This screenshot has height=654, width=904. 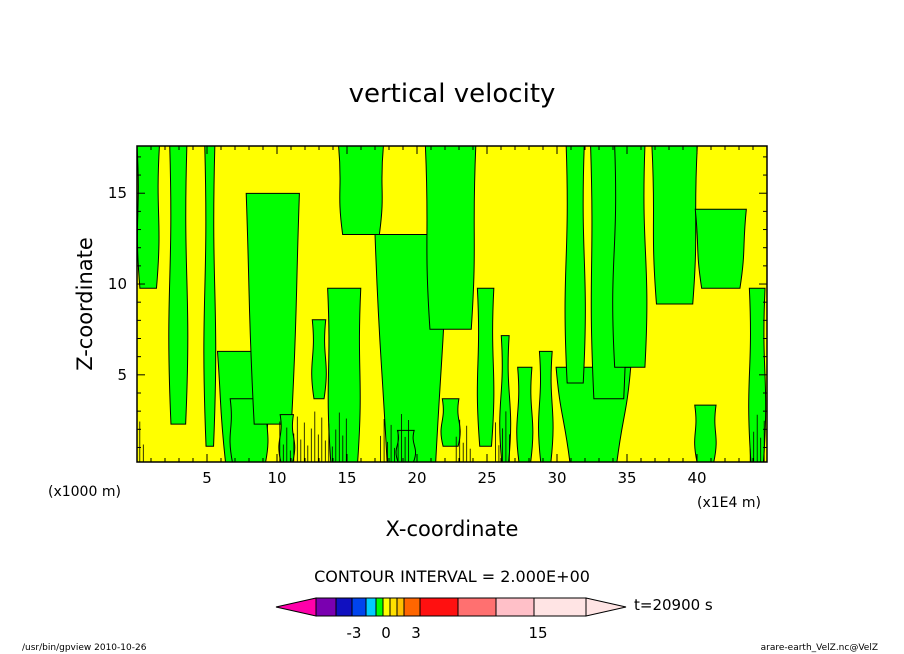 I want to click on y-tick-label-15: 15, so click(x=117, y=193).